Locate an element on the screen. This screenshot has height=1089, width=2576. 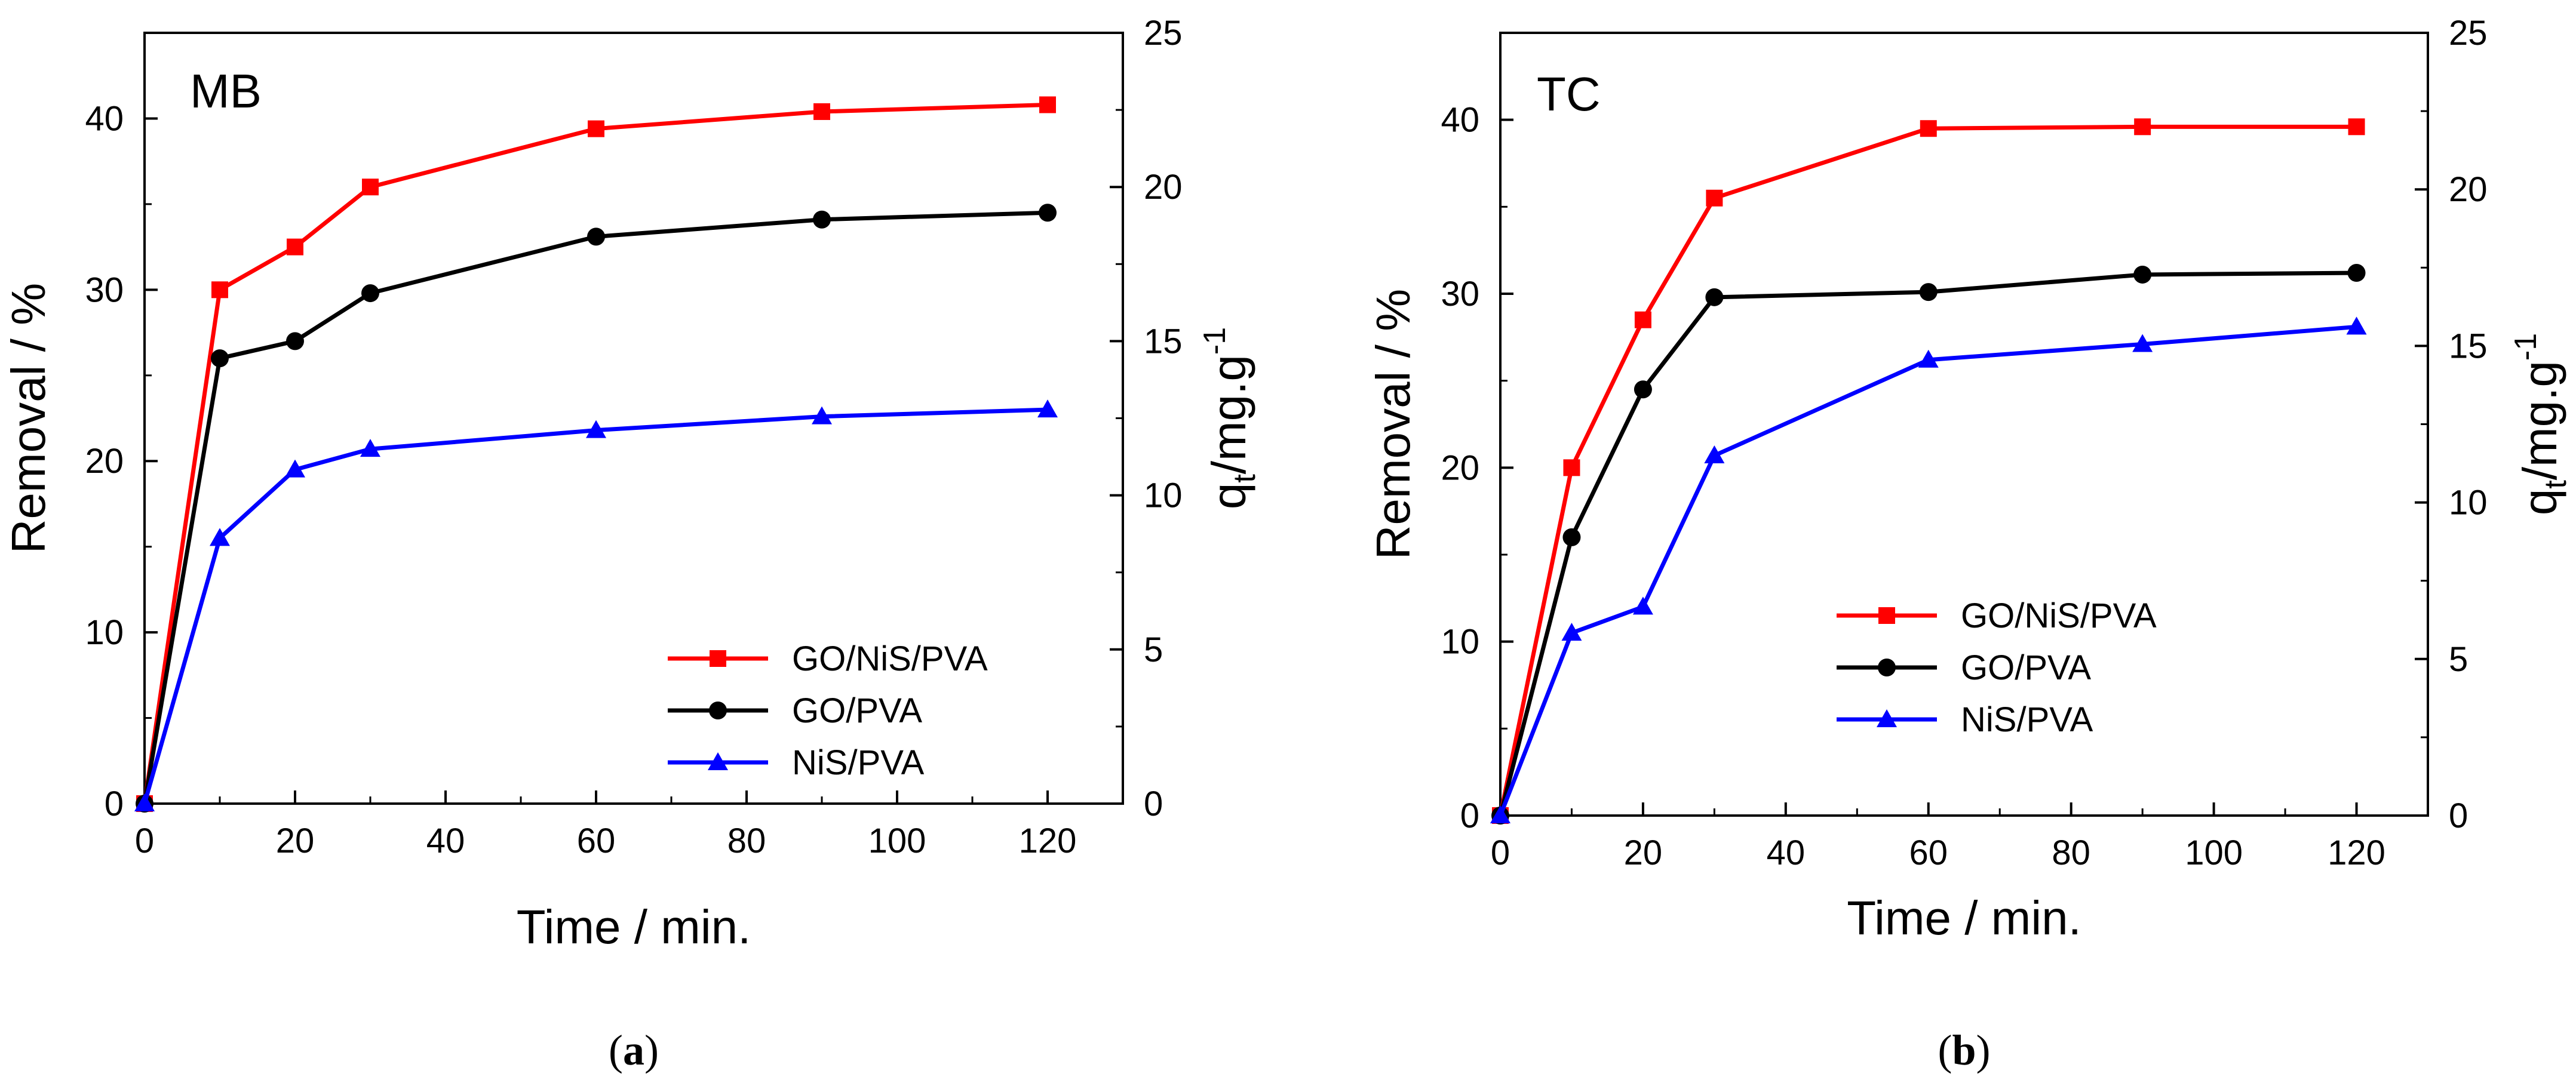
x-tick-label: 60 is located at coordinates (596, 841).